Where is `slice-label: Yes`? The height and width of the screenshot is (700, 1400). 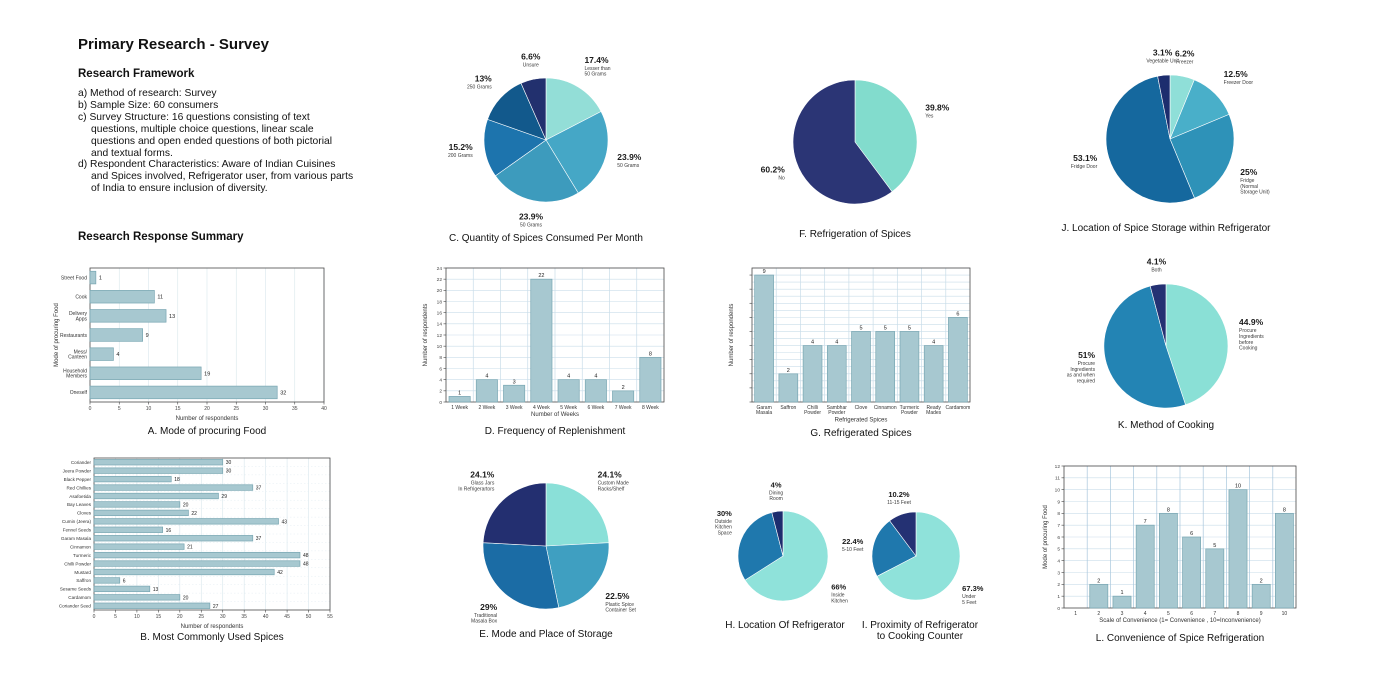
slice-label: Yes is located at coordinates (929, 117).